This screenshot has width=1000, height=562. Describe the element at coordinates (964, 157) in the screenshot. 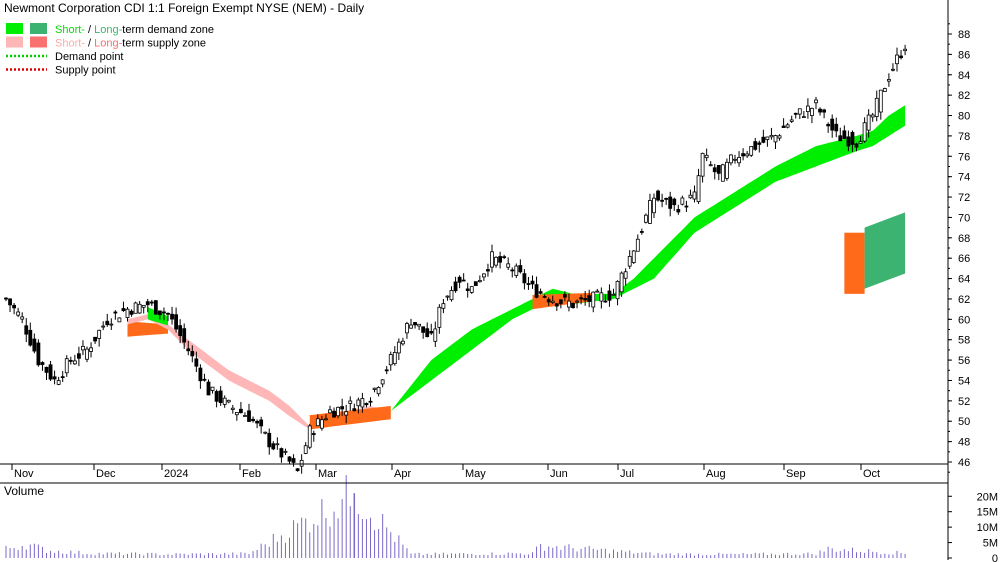

I see `y-tick-label: 76` at that location.